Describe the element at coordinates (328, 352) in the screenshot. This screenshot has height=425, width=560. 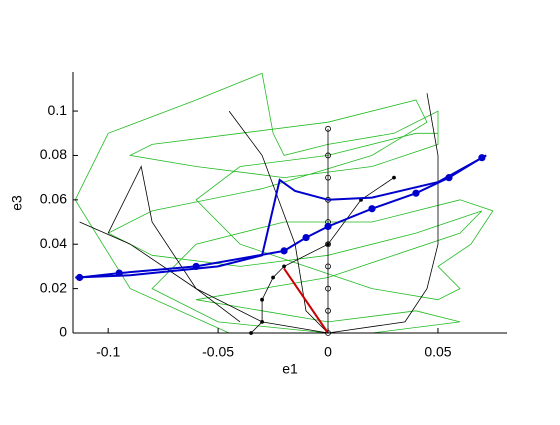
I see `x-tick-label: 0` at that location.